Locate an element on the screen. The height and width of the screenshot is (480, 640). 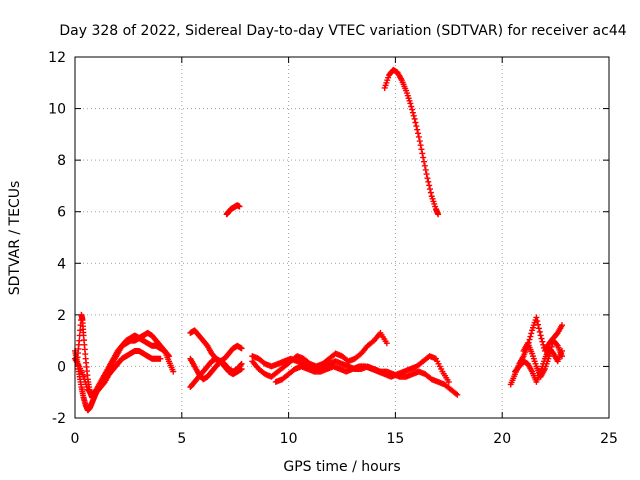
x-tick-label: 10 is located at coordinates (289, 439).